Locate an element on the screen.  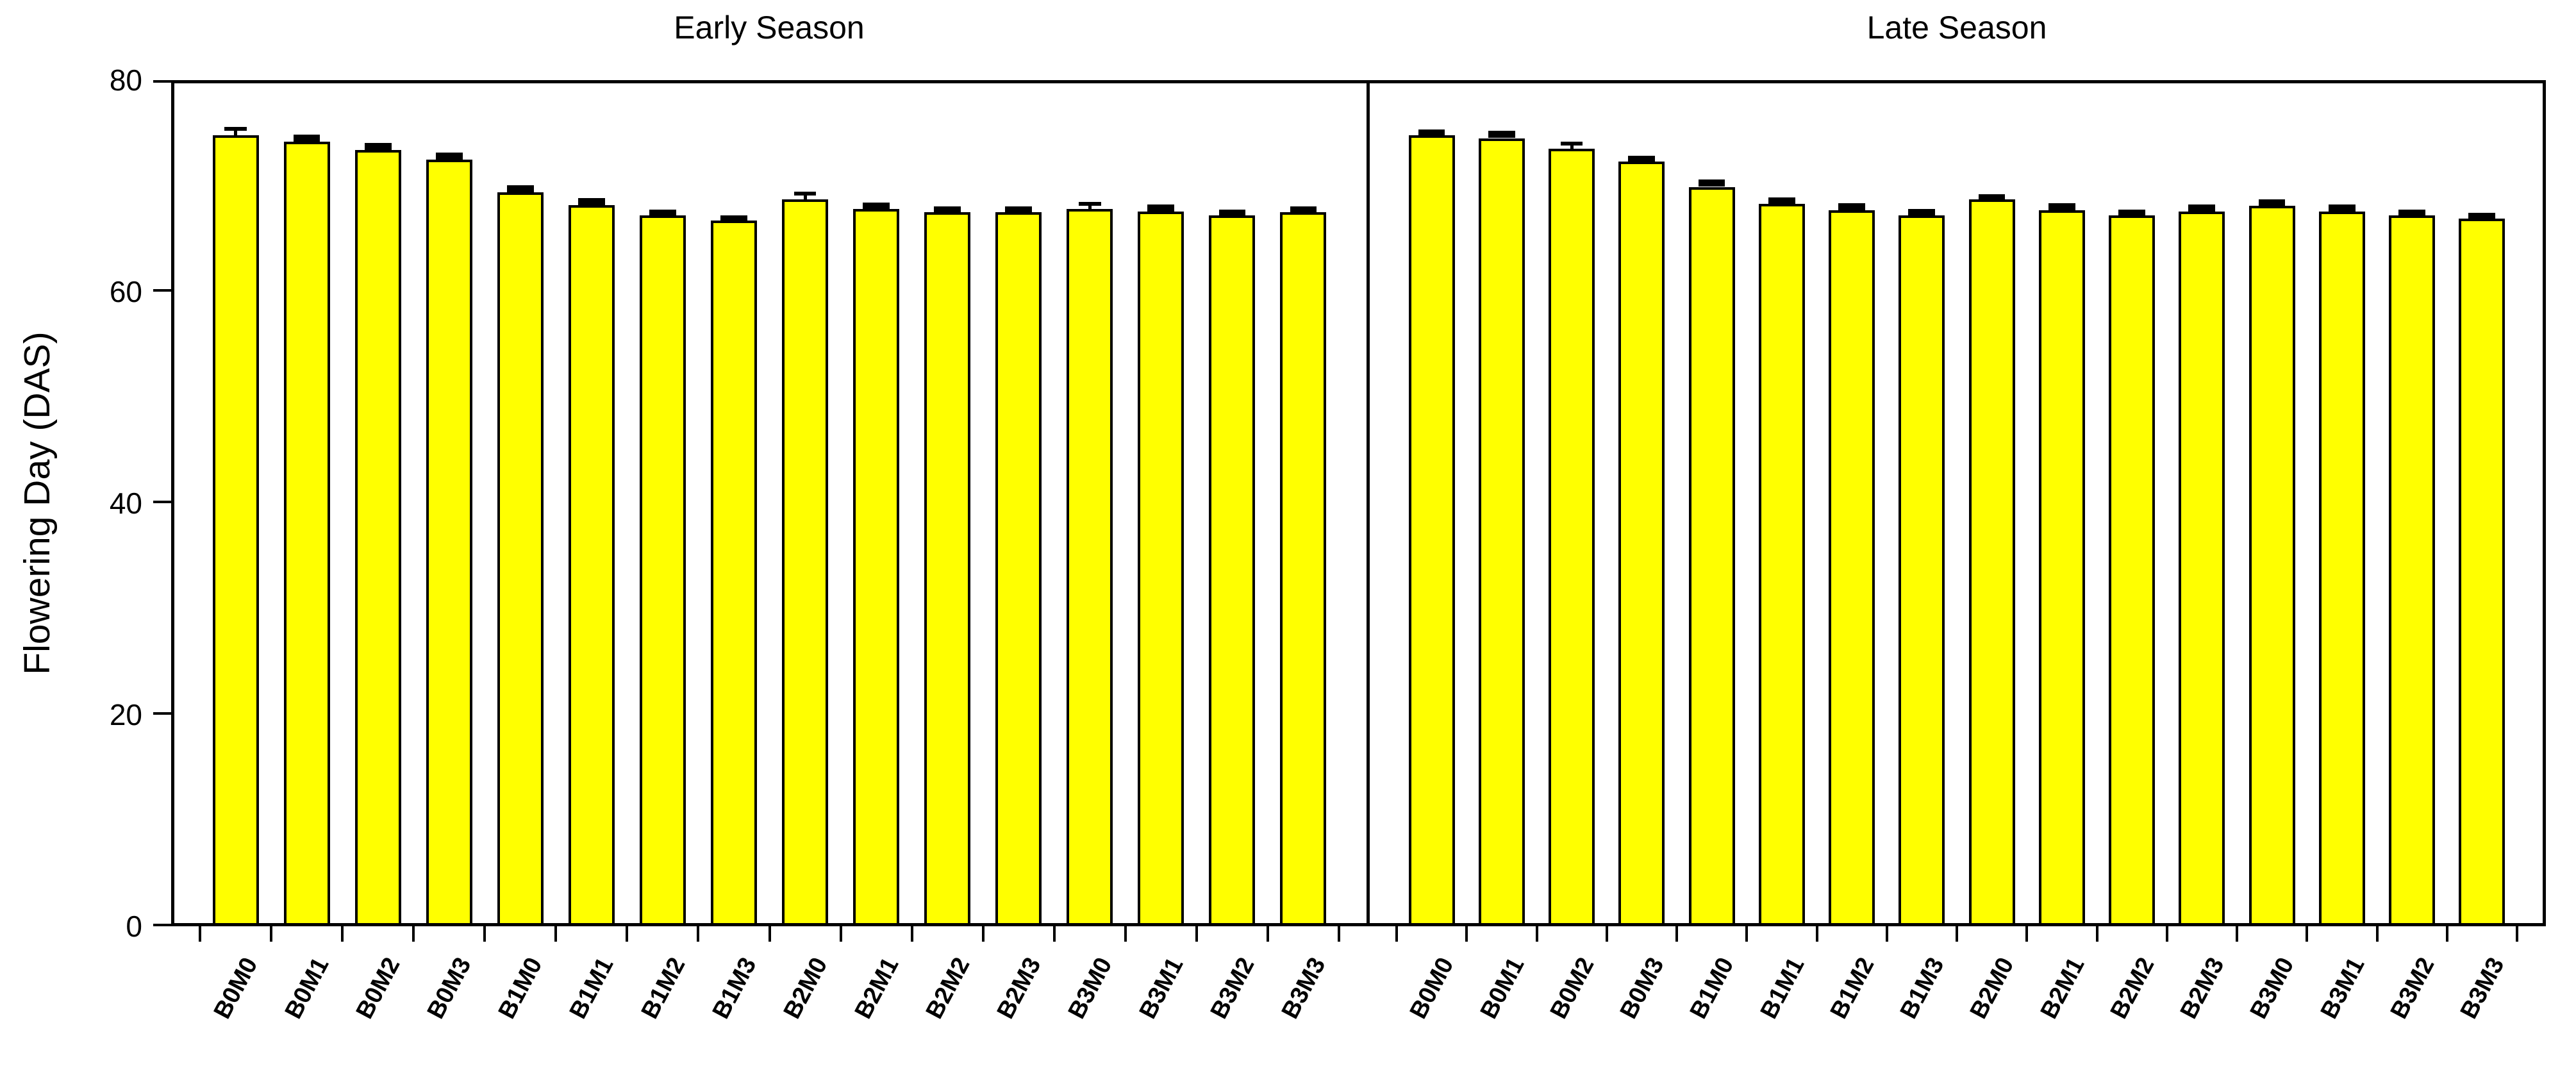
bar-late-b0m3 is located at coordinates (1641, 544).